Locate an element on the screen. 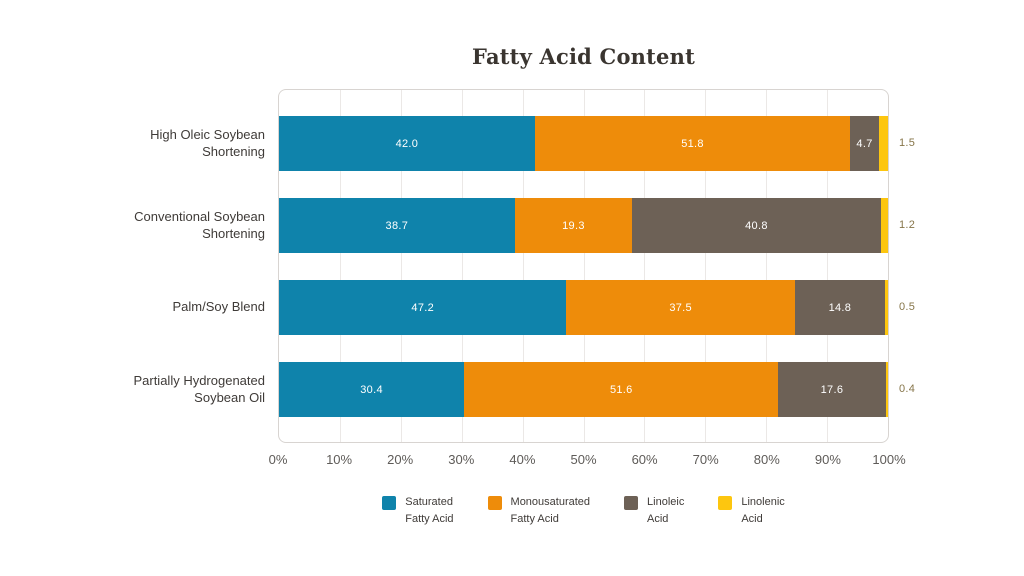 The height and width of the screenshot is (576, 1024). bar-value-label: 14.8 is located at coordinates (840, 307).